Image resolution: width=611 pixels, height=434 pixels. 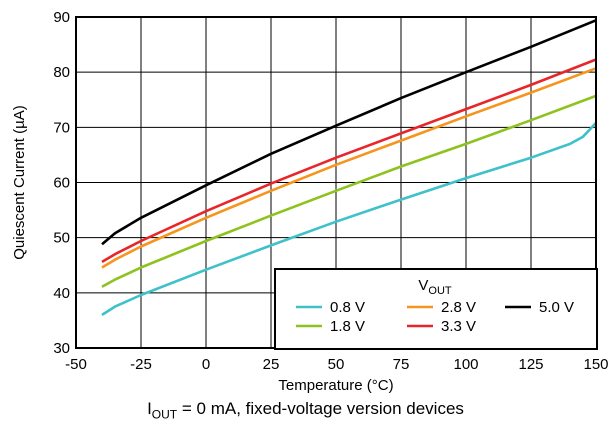 I want to click on legend-label: 2.8 V, so click(x=458, y=307).